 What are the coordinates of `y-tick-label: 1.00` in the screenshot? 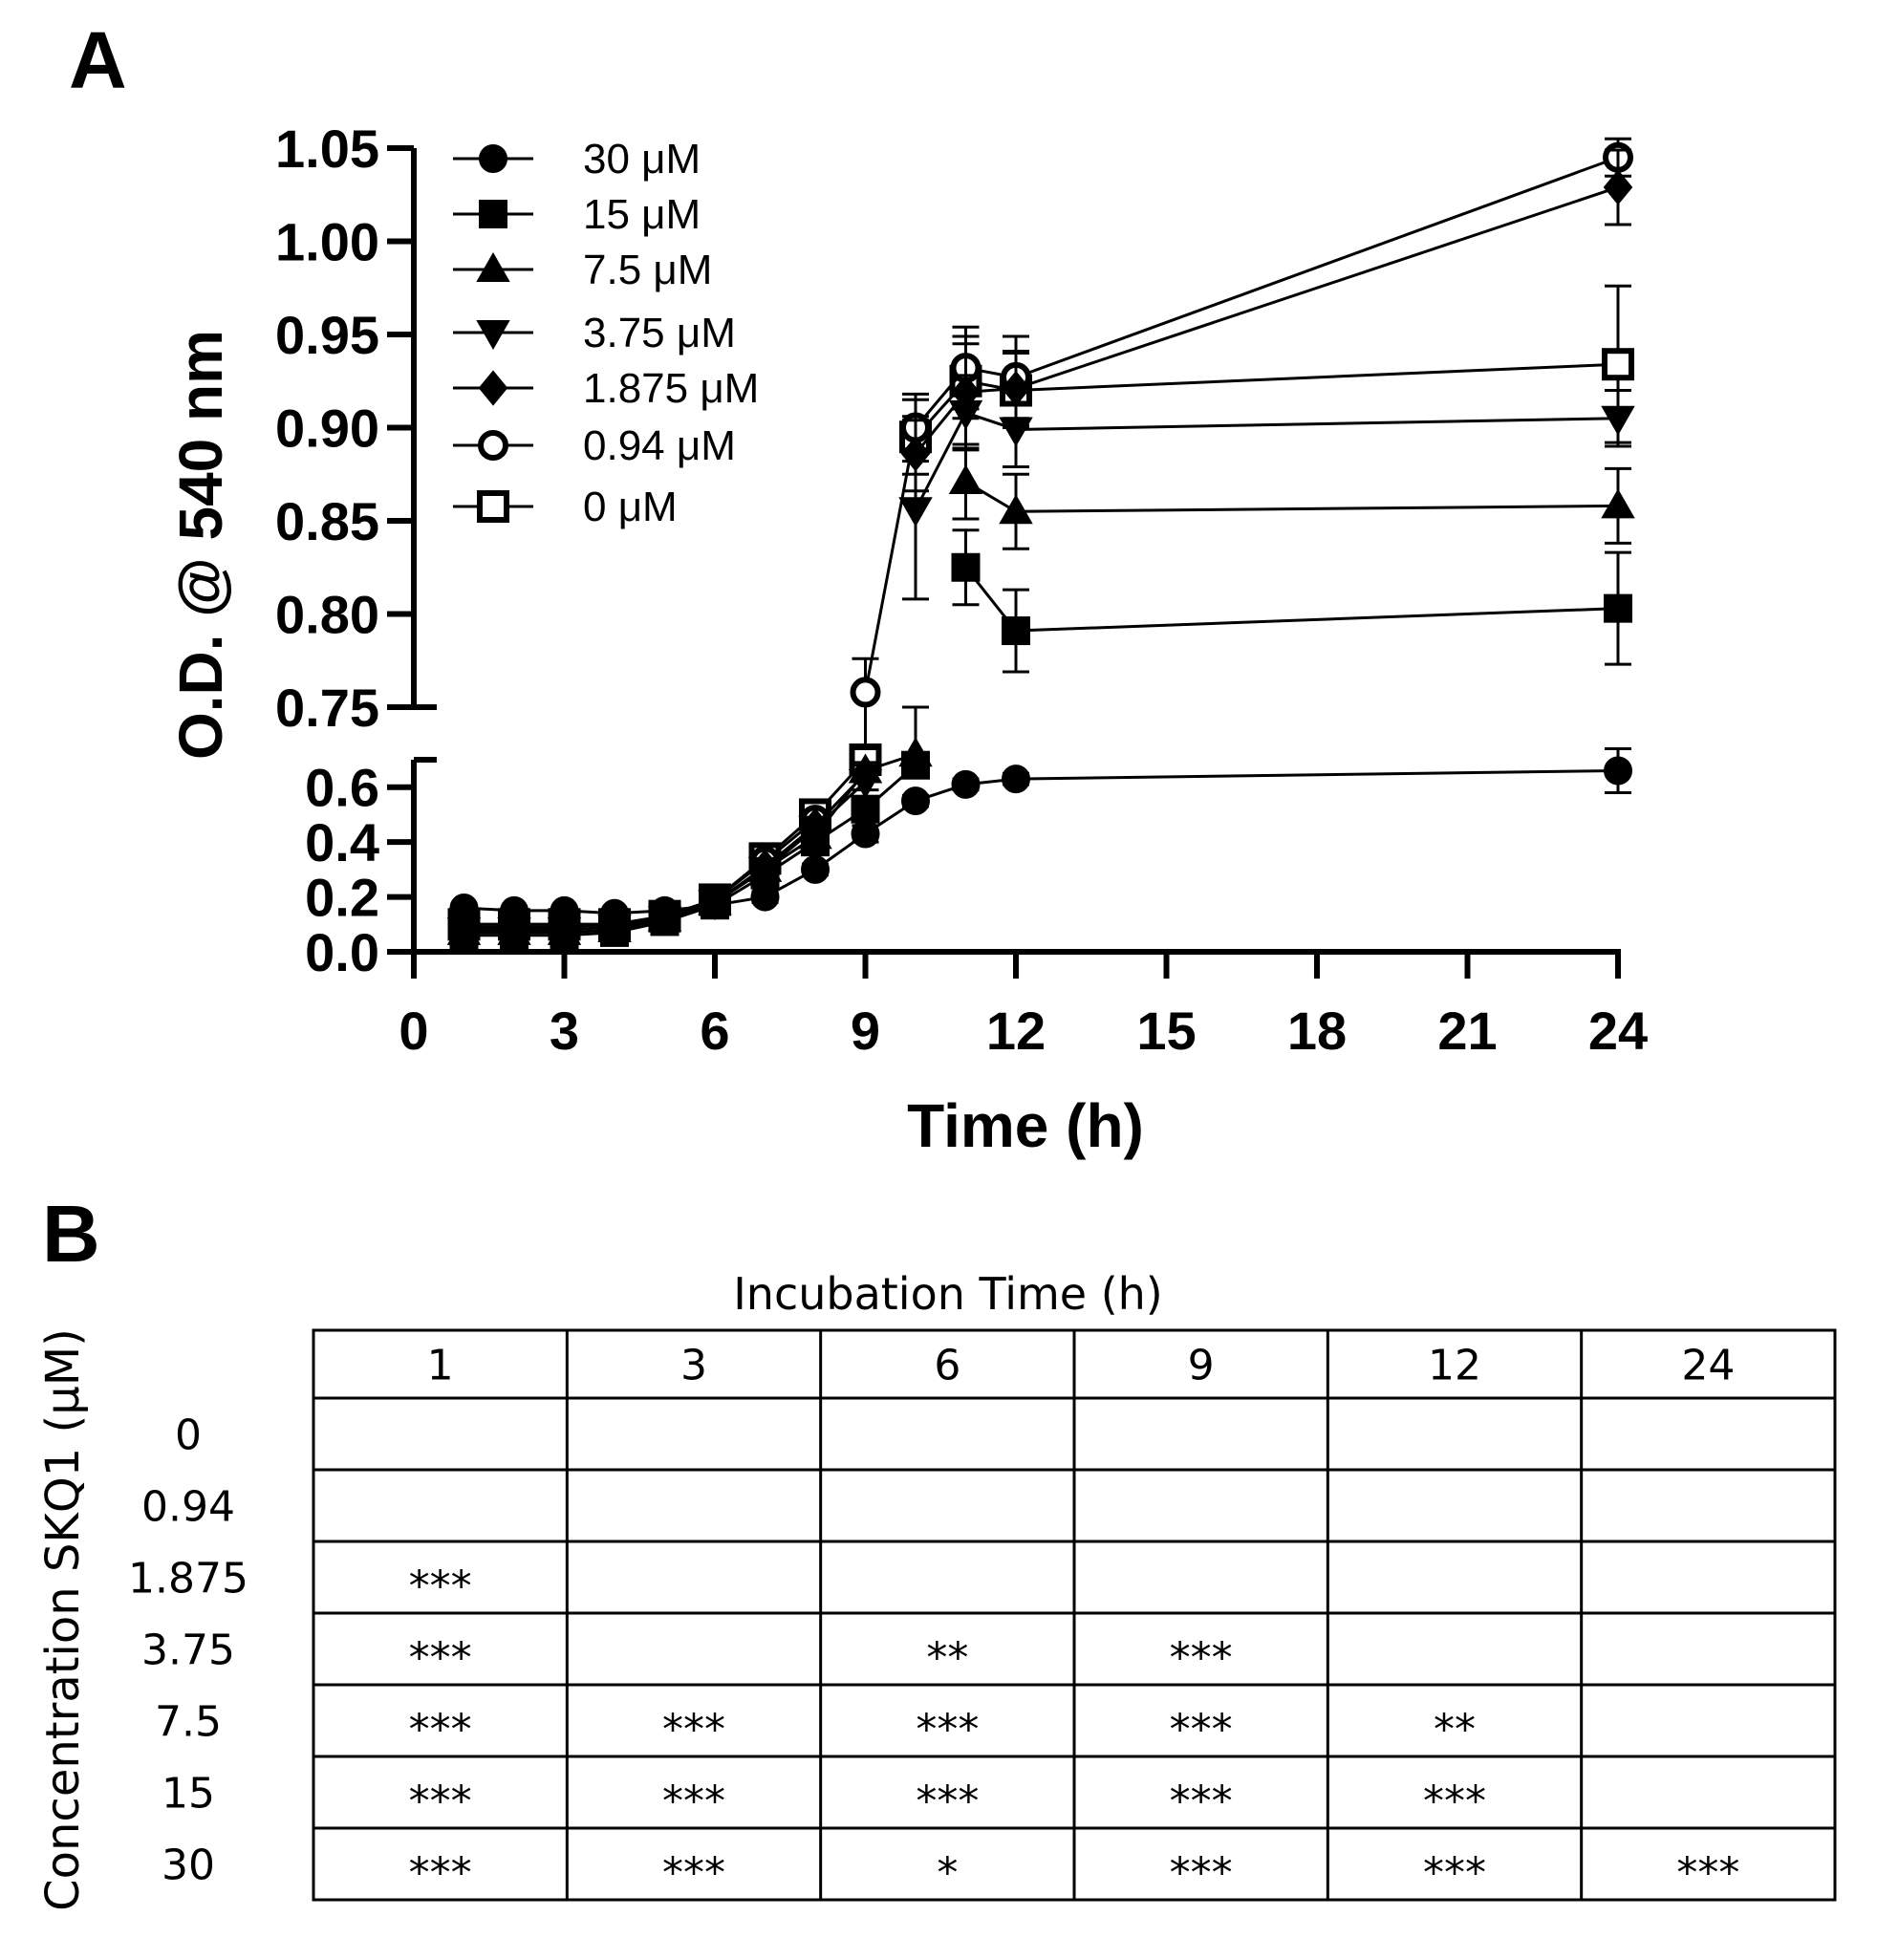 It's located at (327, 242).